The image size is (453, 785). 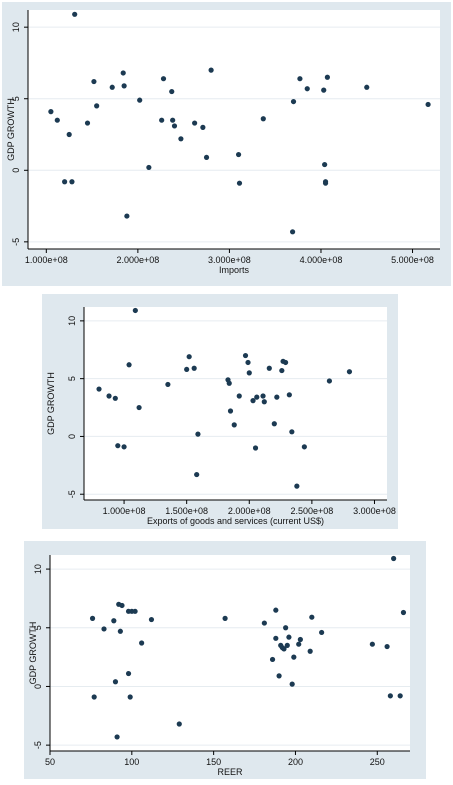 I want to click on y-tick-label: 5, so click(x=72, y=378).